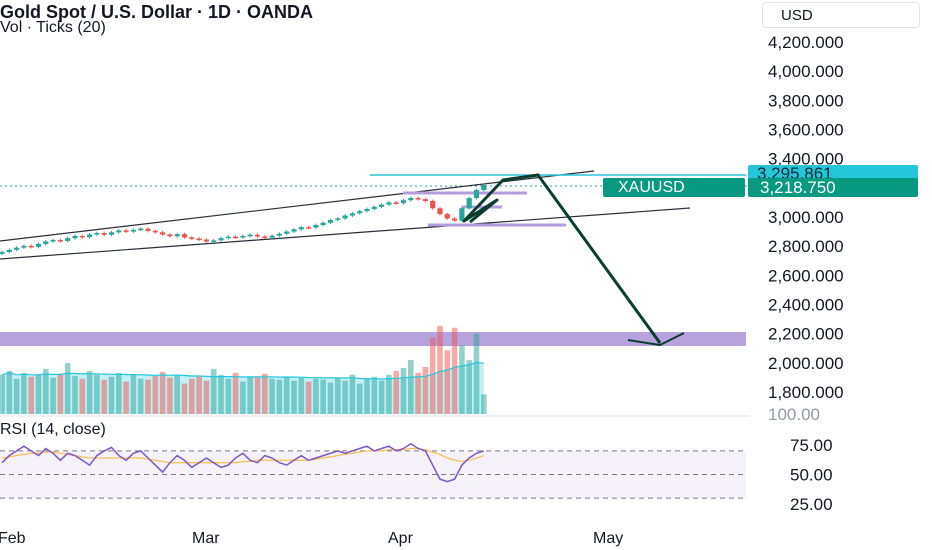 The width and height of the screenshot is (932, 550). Describe the element at coordinates (806, 71) in the screenshot. I see `price-tick-label: 4,000.000` at that location.